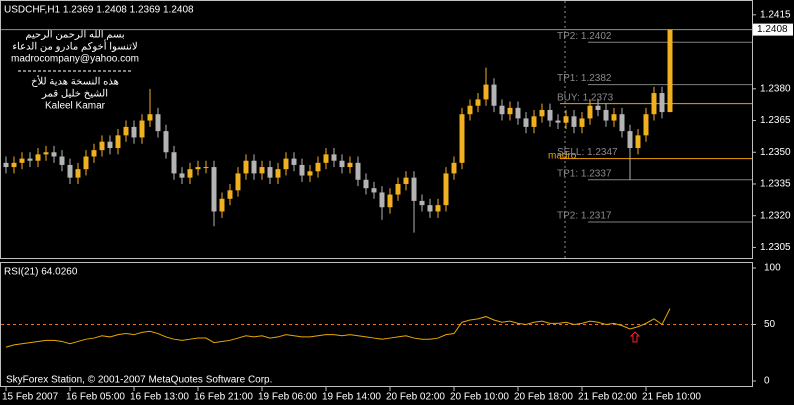 This screenshot has height=405, width=794. Describe the element at coordinates (415, 397) in the screenshot. I see `x-tick-label: 20 Feb 02:00` at that location.